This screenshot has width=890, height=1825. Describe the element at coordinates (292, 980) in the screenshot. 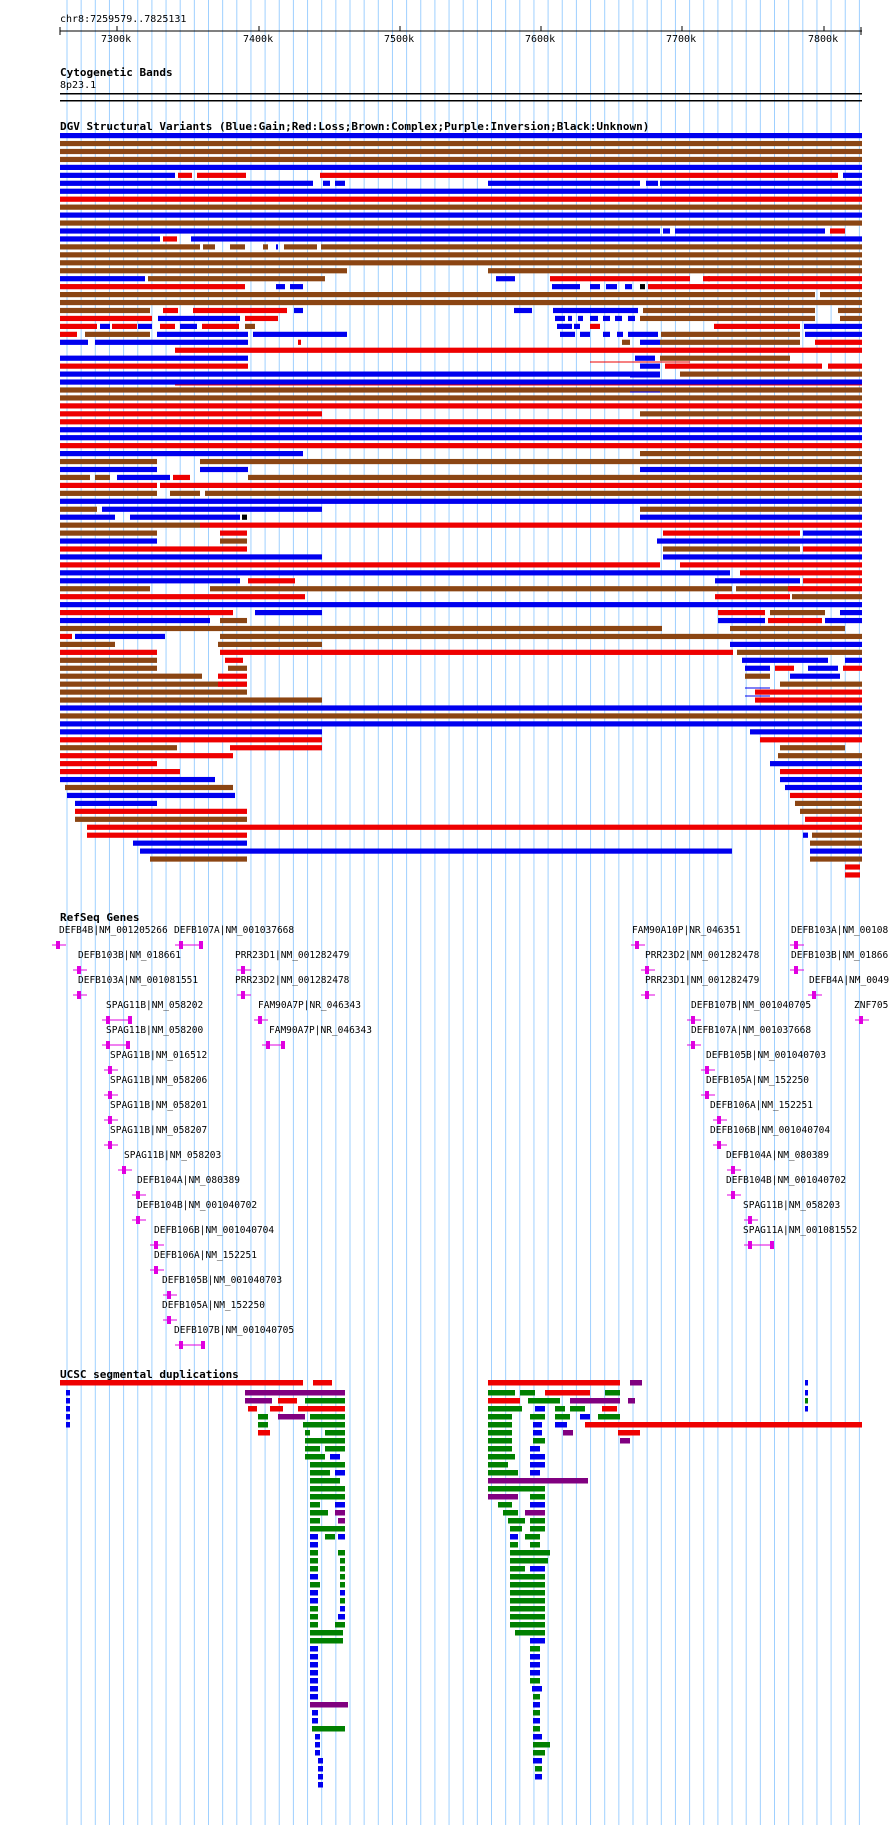

I see `gene-label: PRR23D2|NM_001282478` at that location.